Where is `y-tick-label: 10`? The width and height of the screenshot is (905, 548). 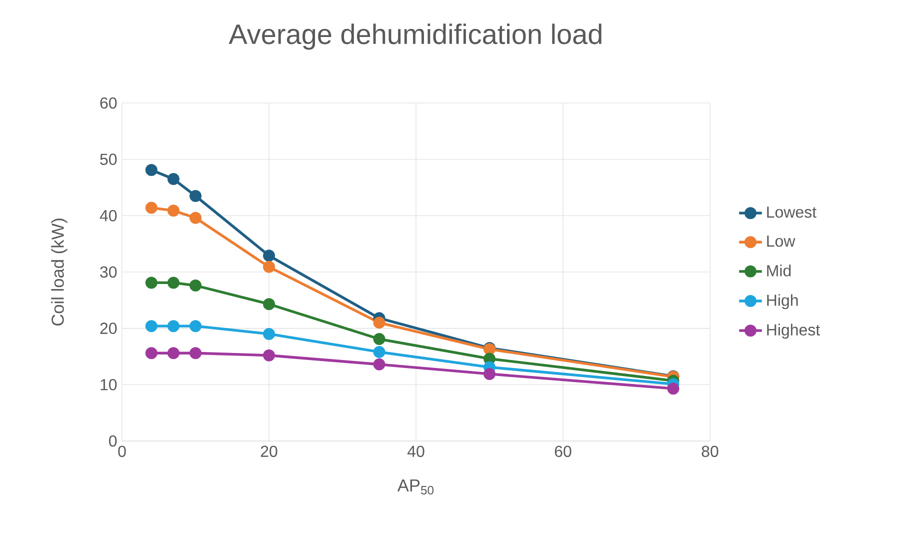
y-tick-label: 10 is located at coordinates (108, 384).